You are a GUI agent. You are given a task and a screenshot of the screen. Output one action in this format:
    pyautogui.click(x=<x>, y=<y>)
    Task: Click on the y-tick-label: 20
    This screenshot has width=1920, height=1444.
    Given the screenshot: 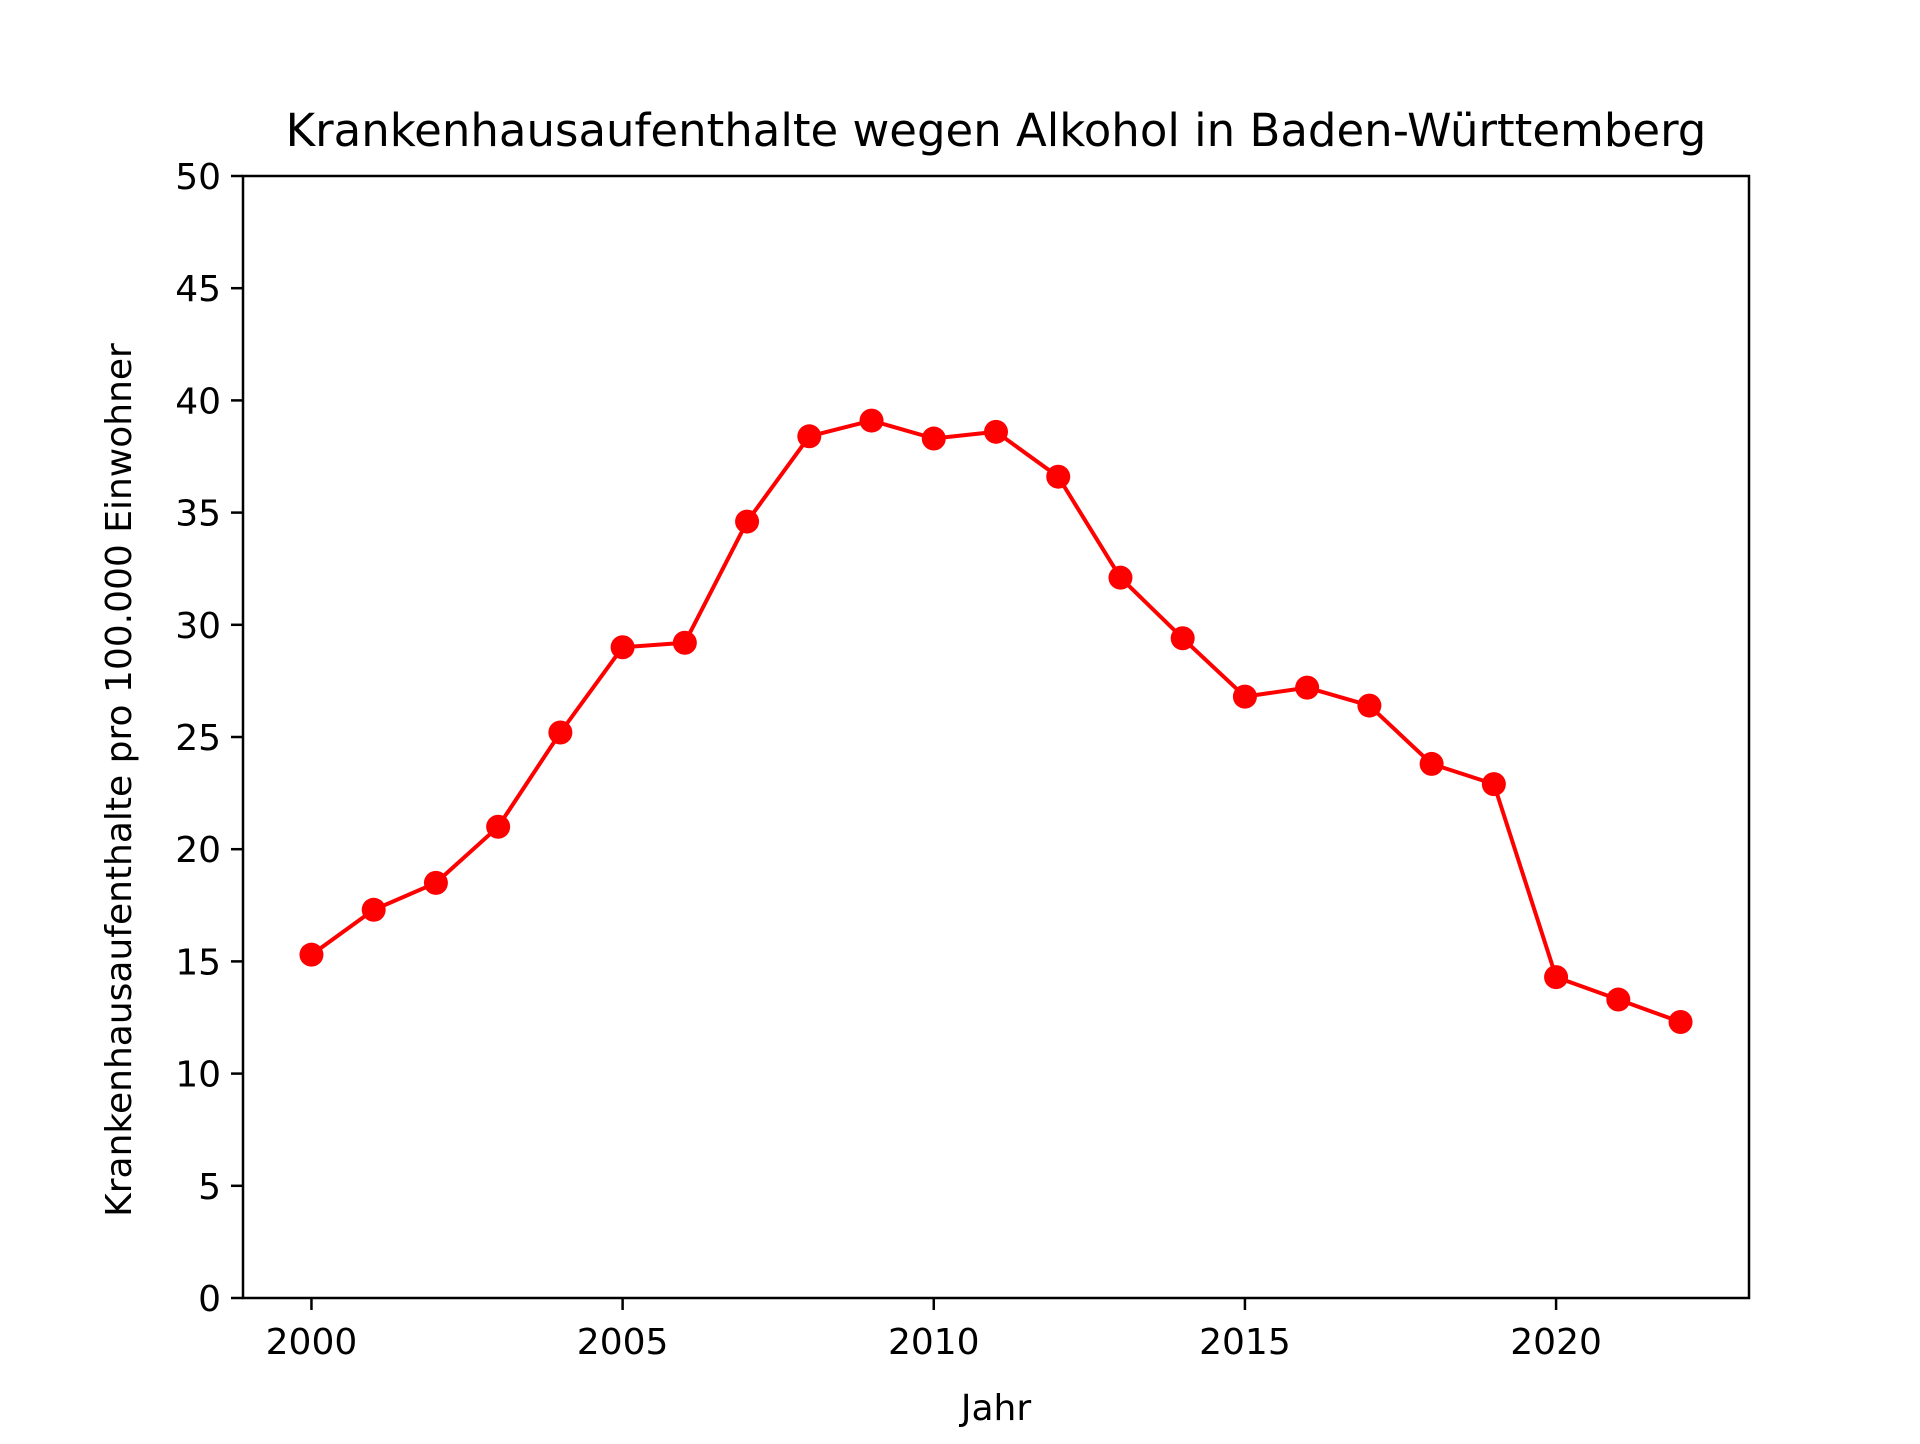 What is the action you would take?
    pyautogui.click(x=198, y=850)
    